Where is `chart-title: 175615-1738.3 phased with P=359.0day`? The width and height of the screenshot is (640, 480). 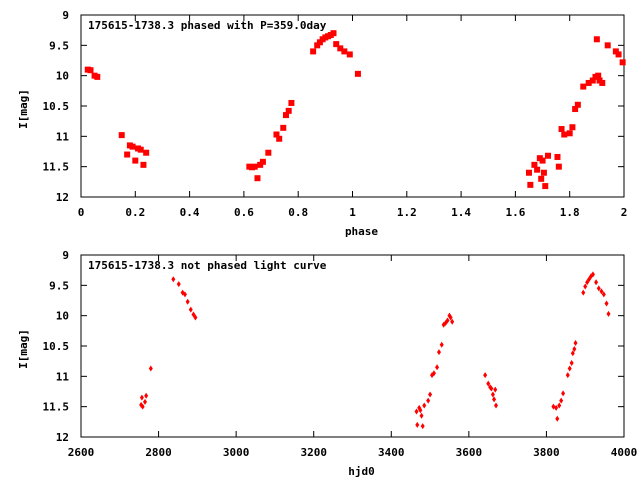 chart-title: 175615-1738.3 phased with P=359.0day is located at coordinates (207, 25).